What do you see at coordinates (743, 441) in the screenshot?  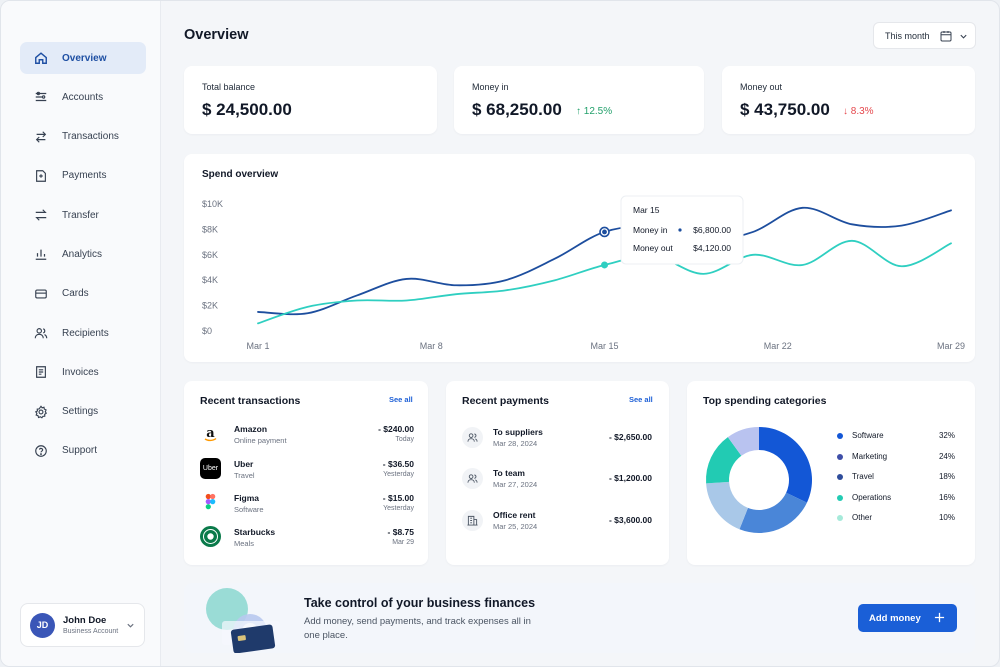 I see `donut-slice-other` at bounding box center [743, 441].